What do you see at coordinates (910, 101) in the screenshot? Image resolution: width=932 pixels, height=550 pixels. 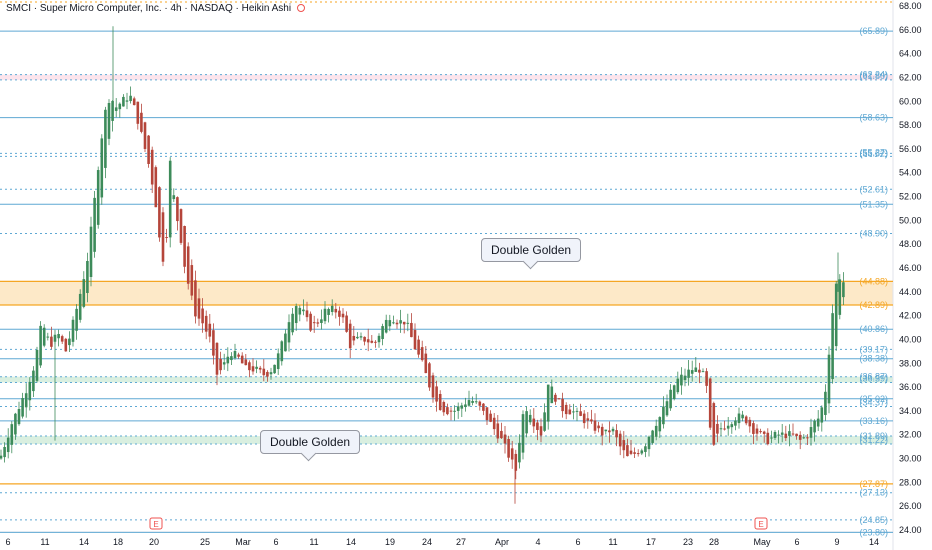 I see `y-tick-label: 60.00` at bounding box center [910, 101].